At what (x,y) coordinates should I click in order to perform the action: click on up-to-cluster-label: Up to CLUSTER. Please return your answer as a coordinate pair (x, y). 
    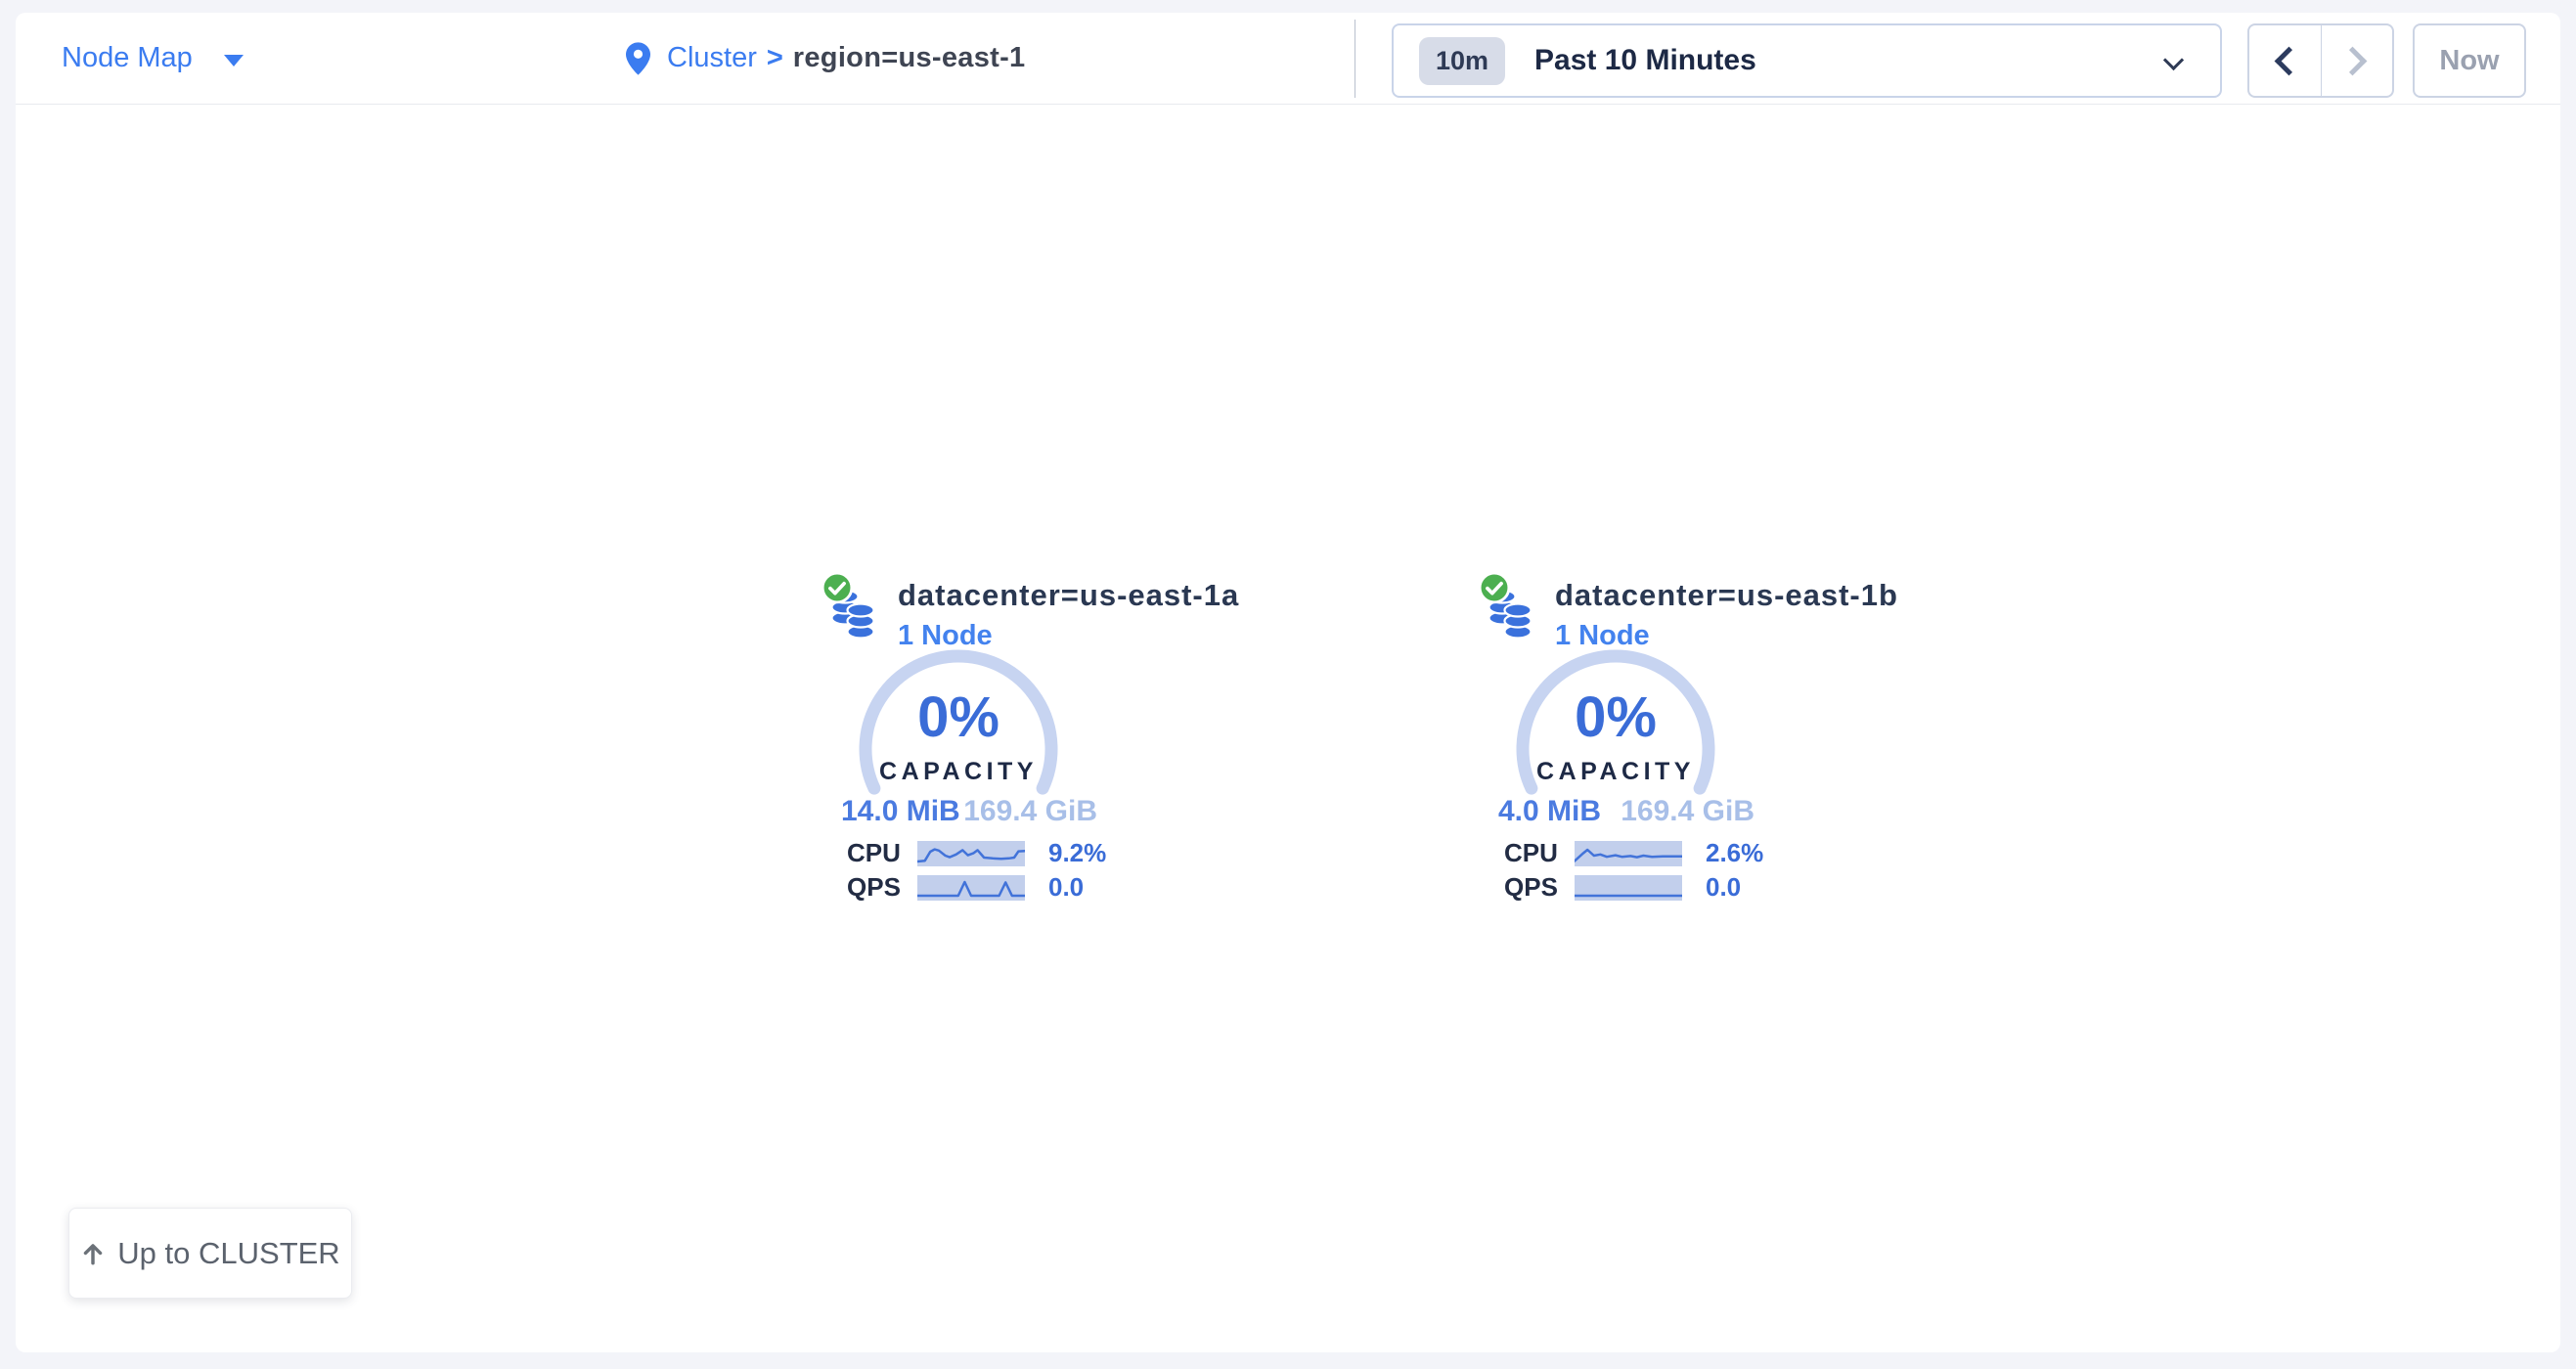
    Looking at the image, I should click on (228, 1253).